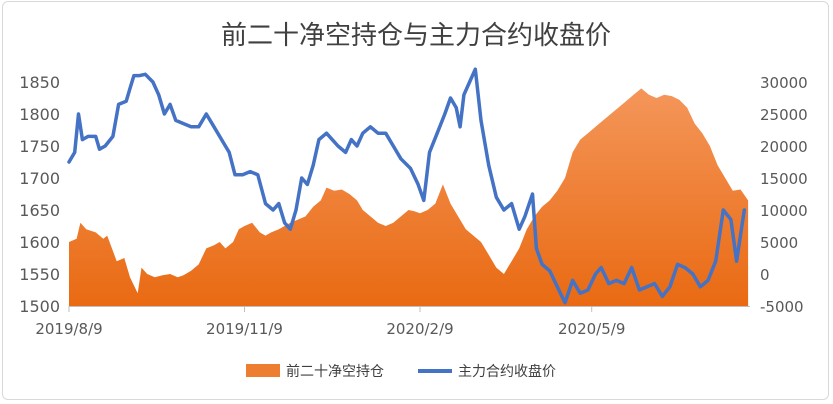 The image size is (833, 404). I want to click on right-axis-tick-label: 30000, so click(784, 83).